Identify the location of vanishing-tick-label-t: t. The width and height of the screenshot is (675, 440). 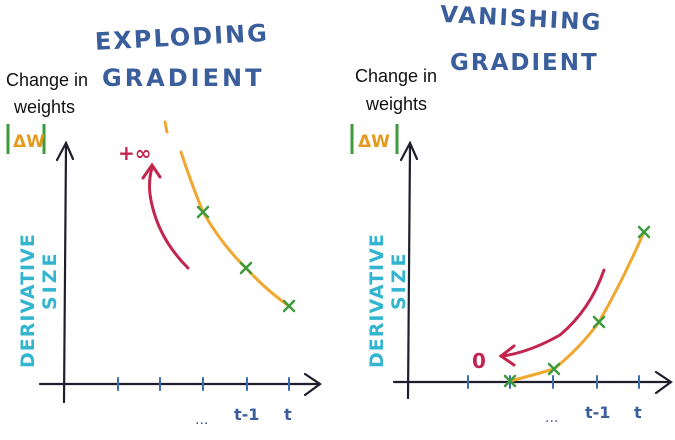
(638, 412).